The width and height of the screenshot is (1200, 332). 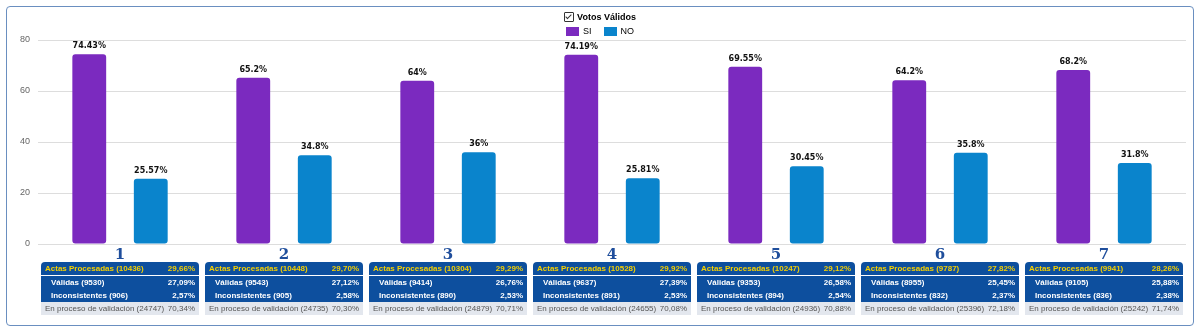 What do you see at coordinates (837, 309) in the screenshot?
I see `text: 70,88%` at bounding box center [837, 309].